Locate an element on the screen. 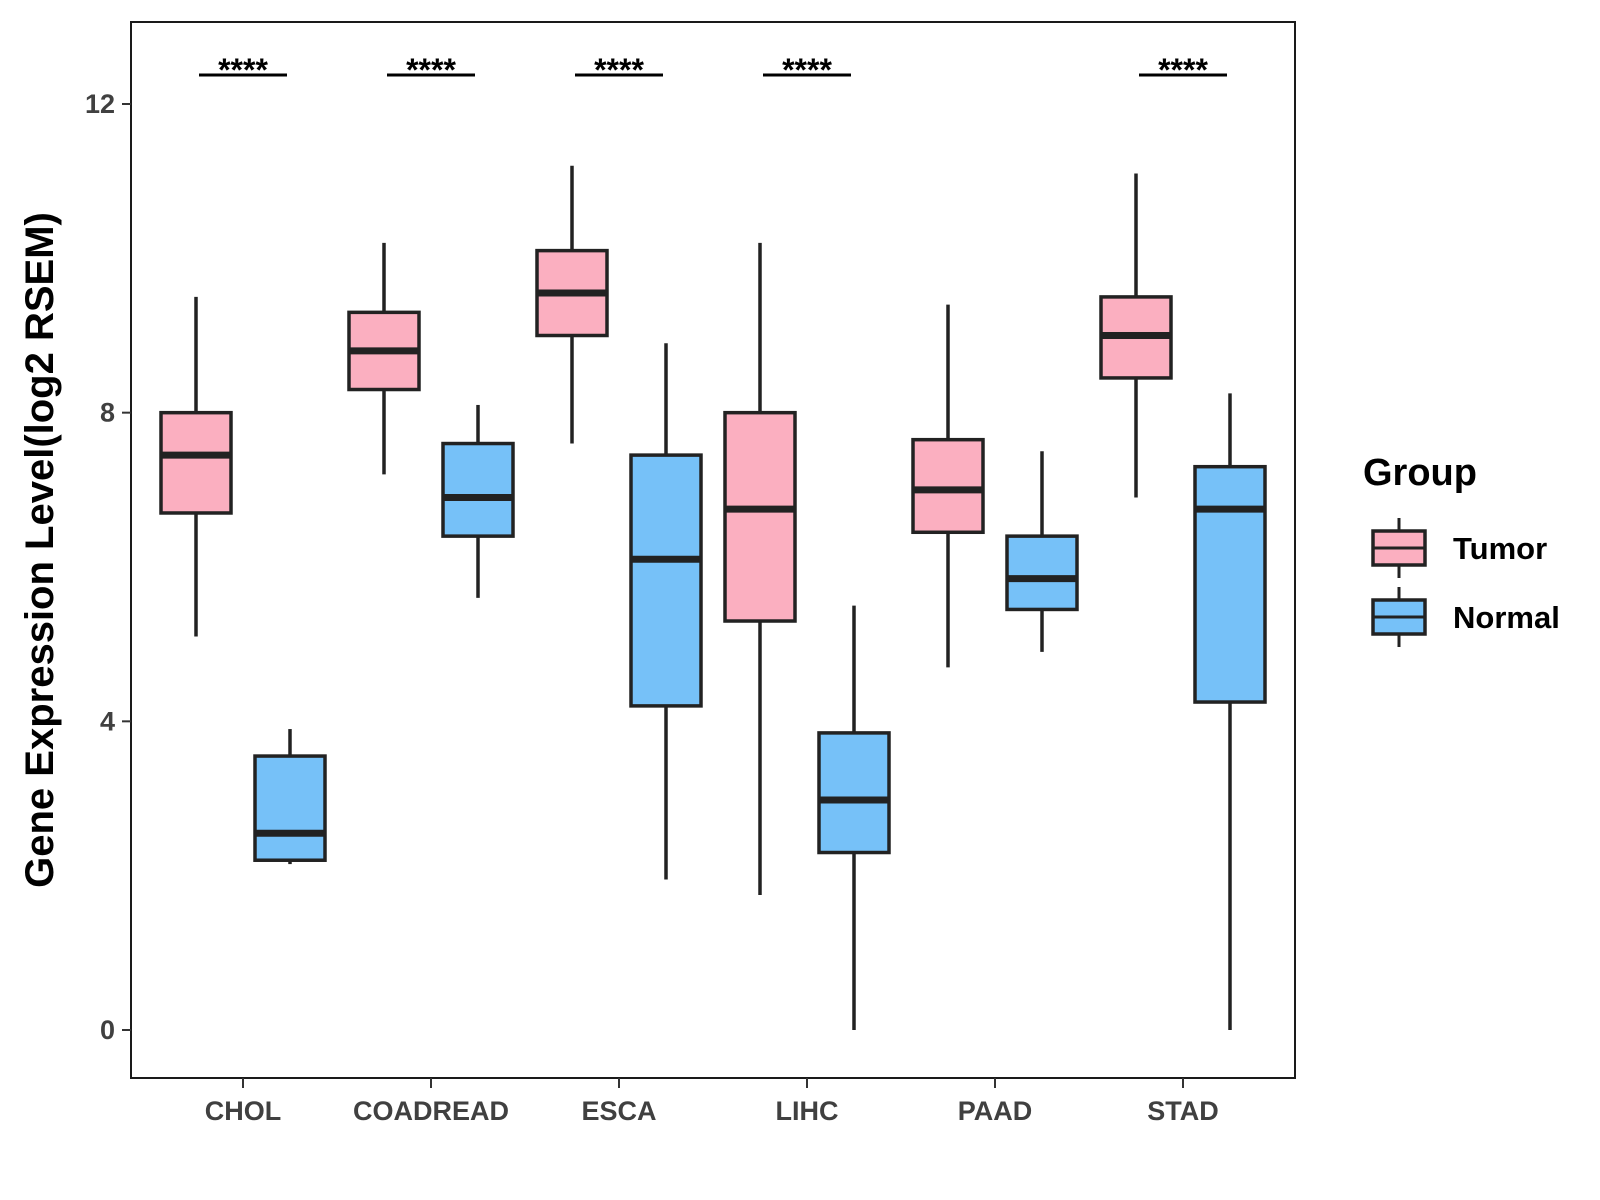 Image resolution: width=1600 pixels, height=1200 pixels. box-normal-stad is located at coordinates (1230, 711).